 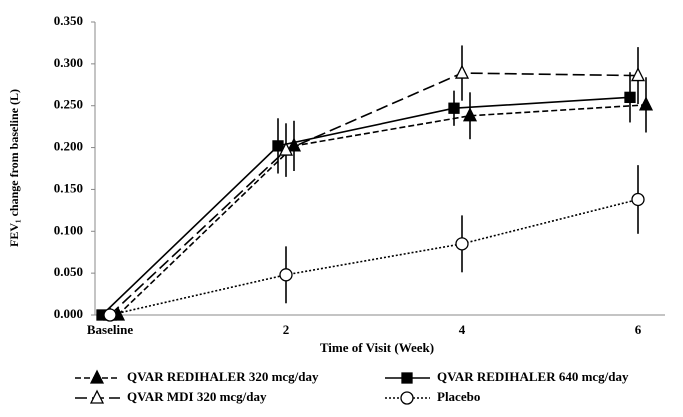 I want to click on legend-label: QVAR REDIHALER 640 mcg/day, so click(x=533, y=376).